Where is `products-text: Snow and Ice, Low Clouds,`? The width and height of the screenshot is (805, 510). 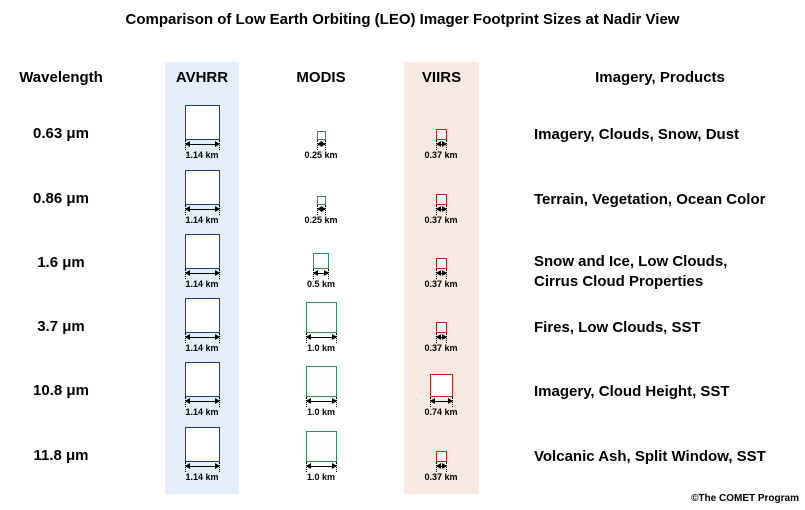
products-text: Snow and Ice, Low Clouds, is located at coordinates (631, 261).